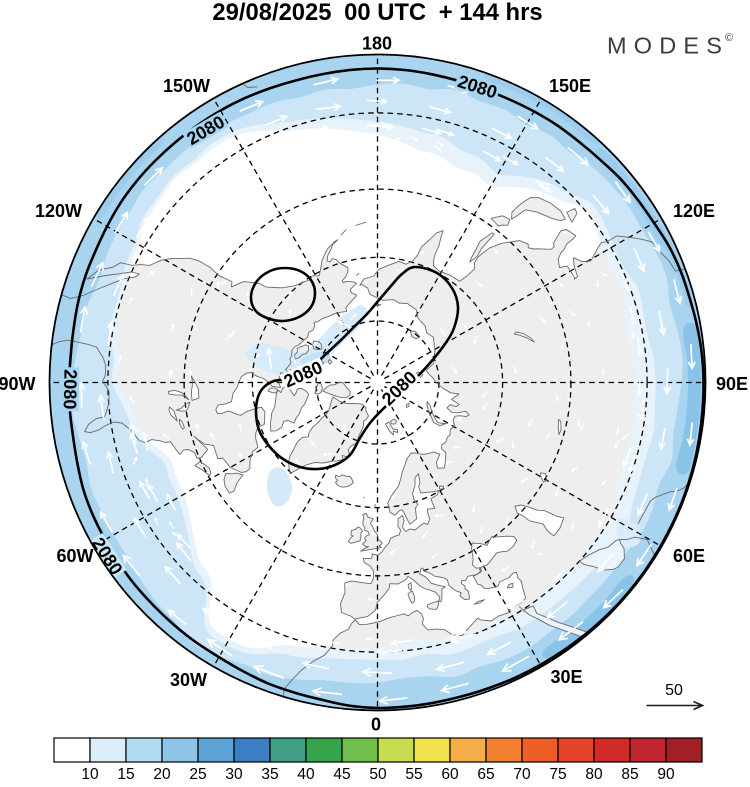 The height and width of the screenshot is (787, 750). What do you see at coordinates (58, 211) in the screenshot?
I see `svg-text: 120W` at bounding box center [58, 211].